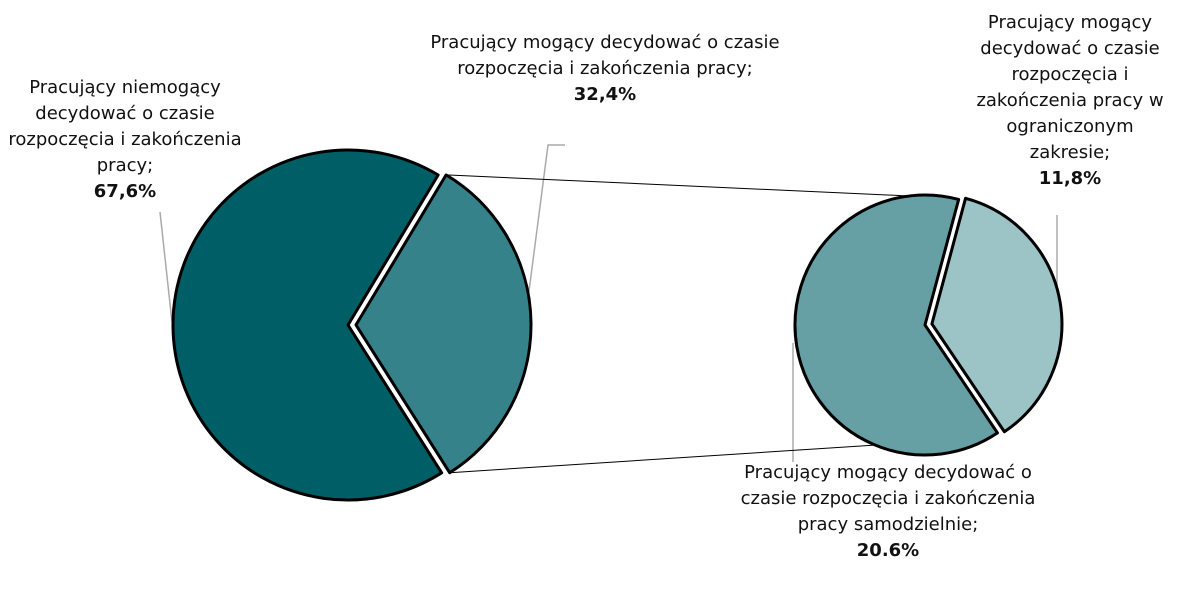 This screenshot has height=598, width=1190. I want to click on value-label: 11,8%, so click(1070, 178).